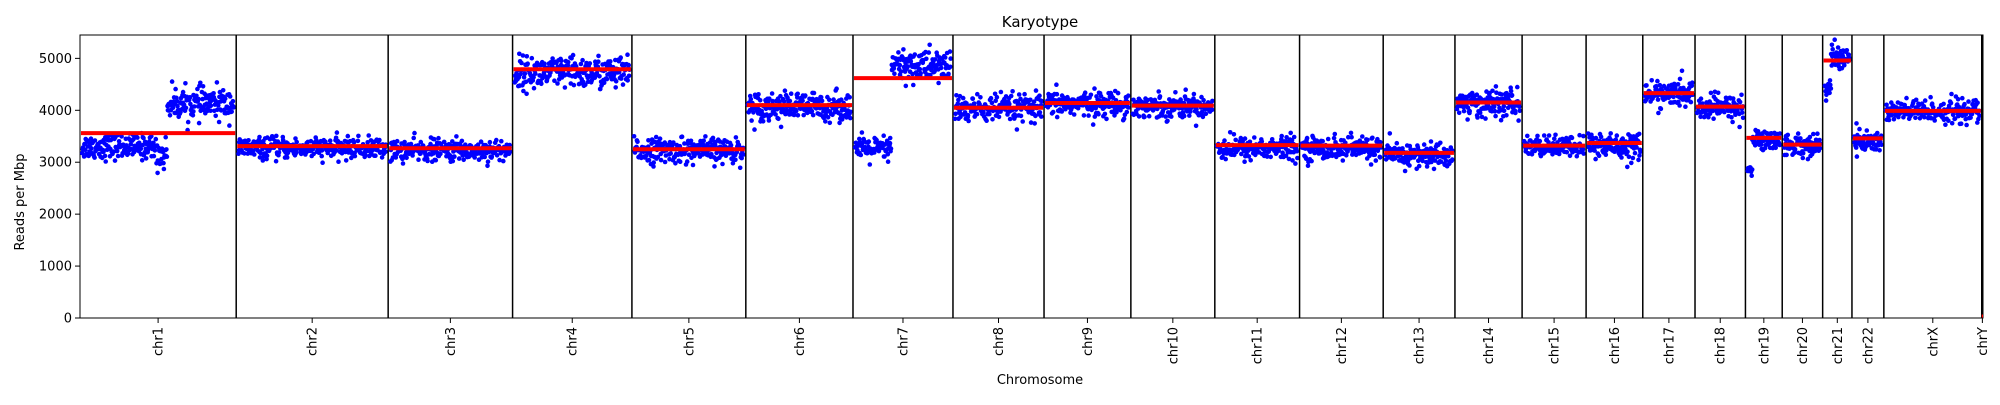 The image size is (2000, 405). What do you see at coordinates (1434, 169) in the screenshot?
I see `chr13-point` at bounding box center [1434, 169].